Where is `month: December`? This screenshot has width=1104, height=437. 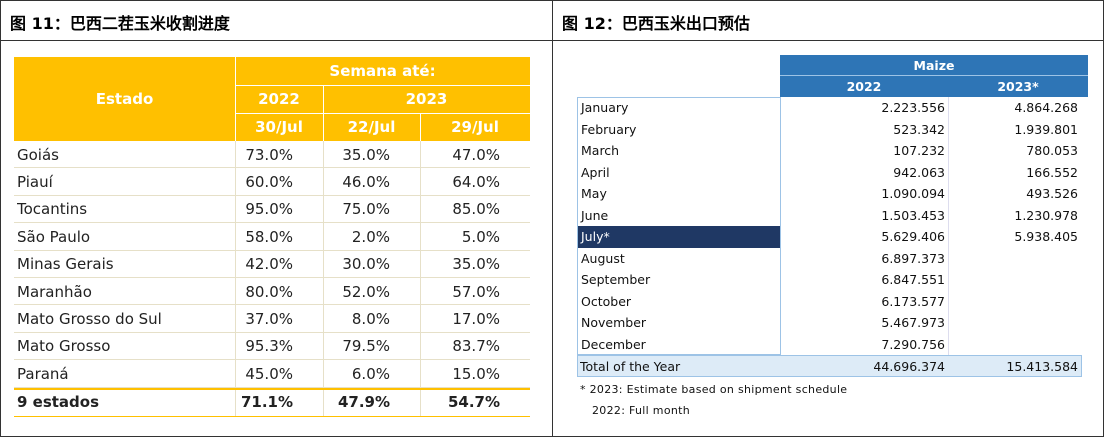
month: December is located at coordinates (613, 344).